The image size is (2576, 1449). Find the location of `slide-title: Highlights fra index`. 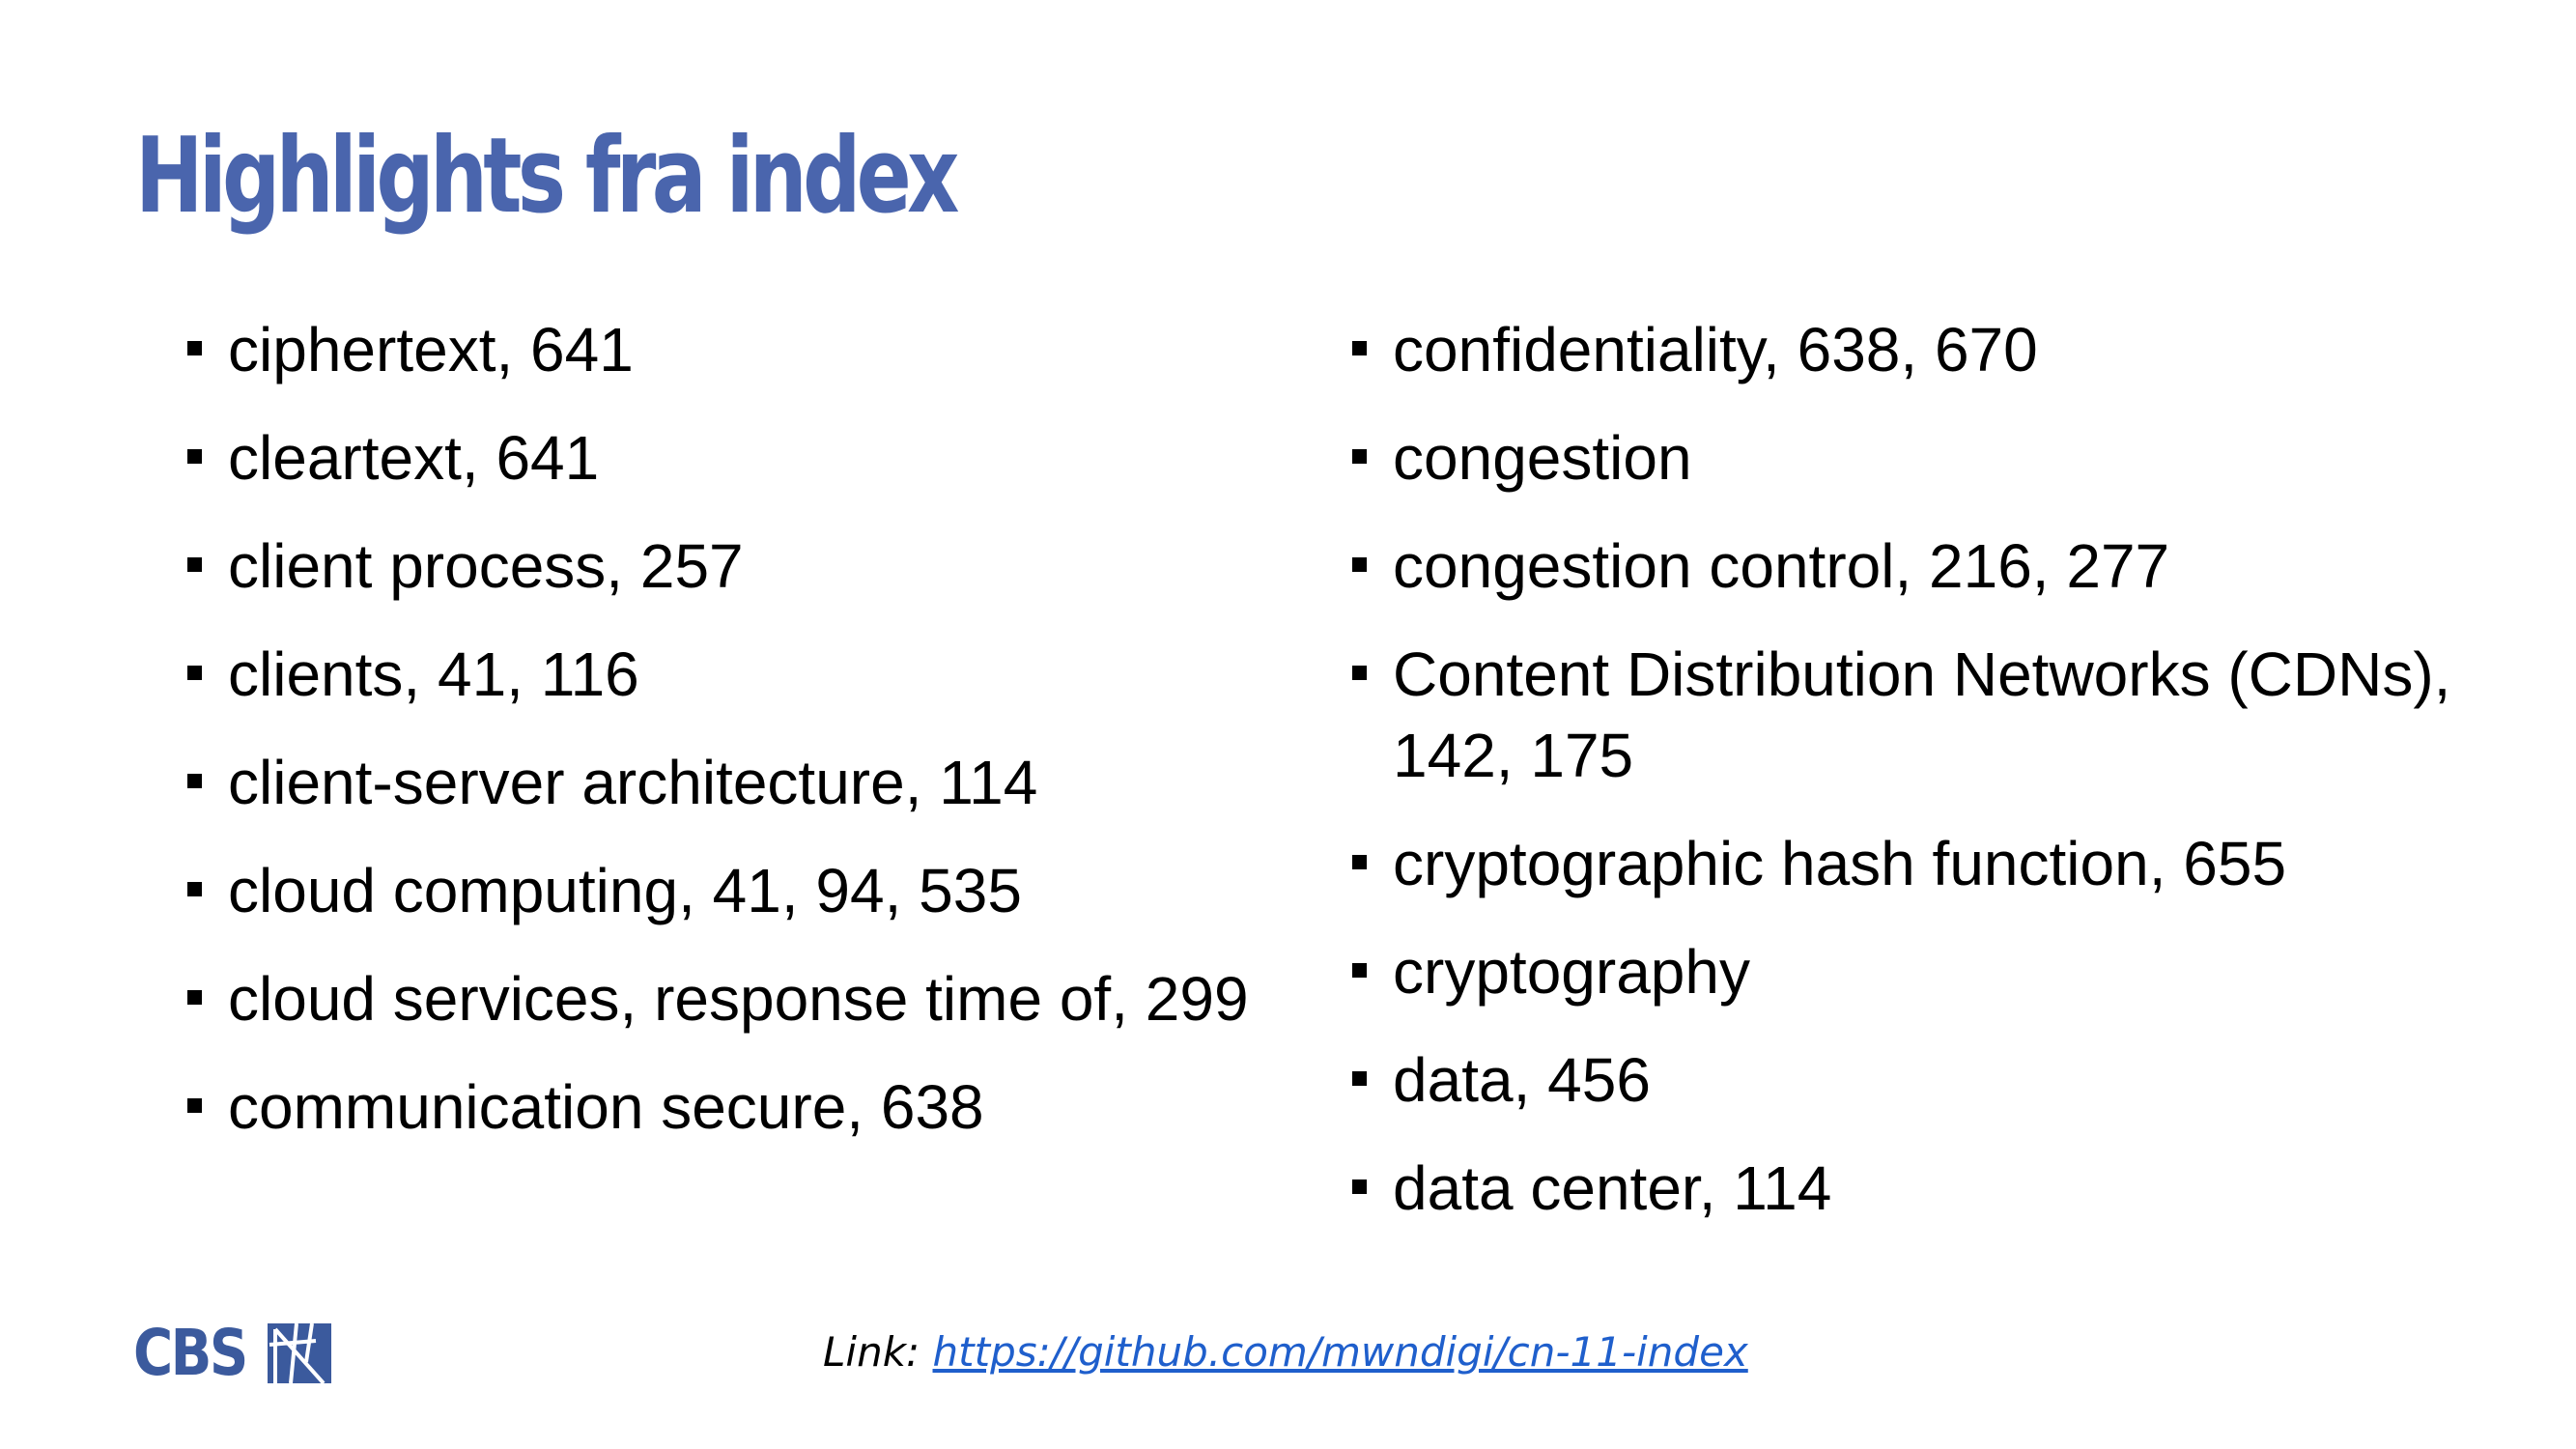

slide-title: Highlights fra index is located at coordinates (547, 176).